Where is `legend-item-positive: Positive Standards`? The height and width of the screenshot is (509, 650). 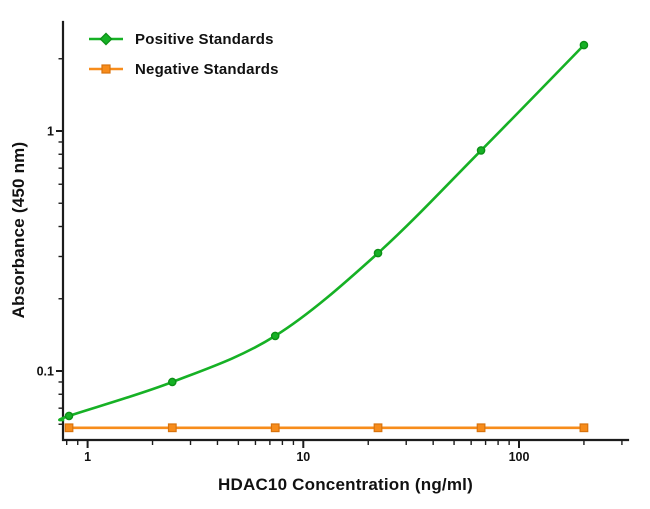
legend-item-positive: Positive Standards is located at coordinates (183, 39).